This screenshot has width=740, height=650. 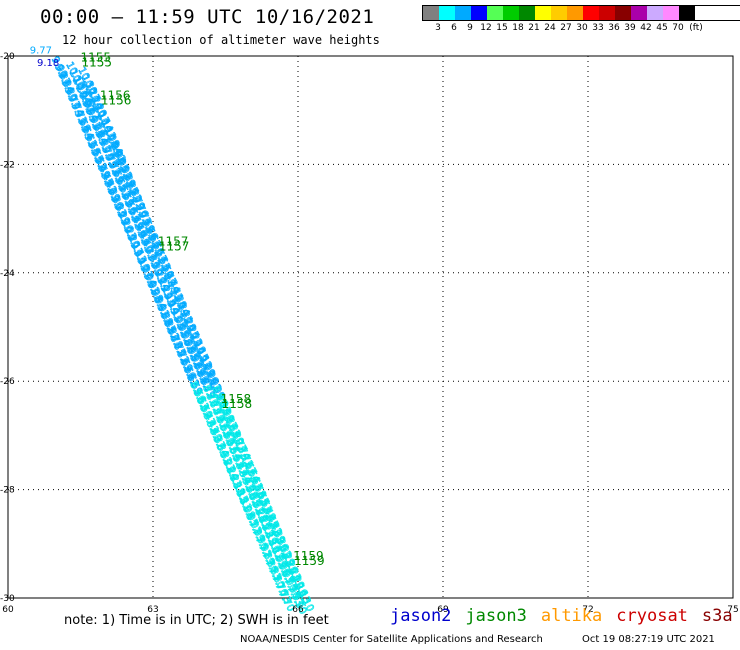 What do you see at coordinates (438, 28) in the screenshot?
I see `legend-label: 3` at bounding box center [438, 28].